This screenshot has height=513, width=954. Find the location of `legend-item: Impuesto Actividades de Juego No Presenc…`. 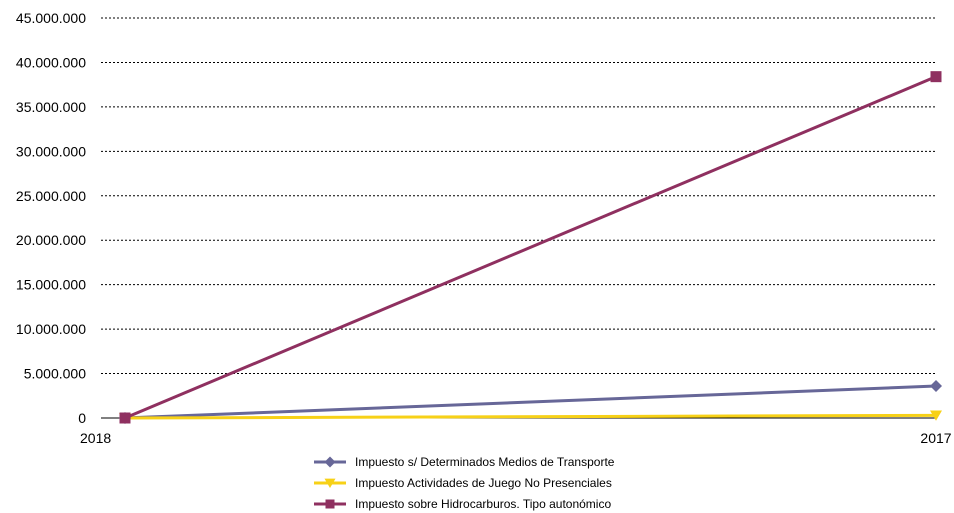

legend-item: Impuesto Actividades de Juego No Presenc… is located at coordinates (463, 483).